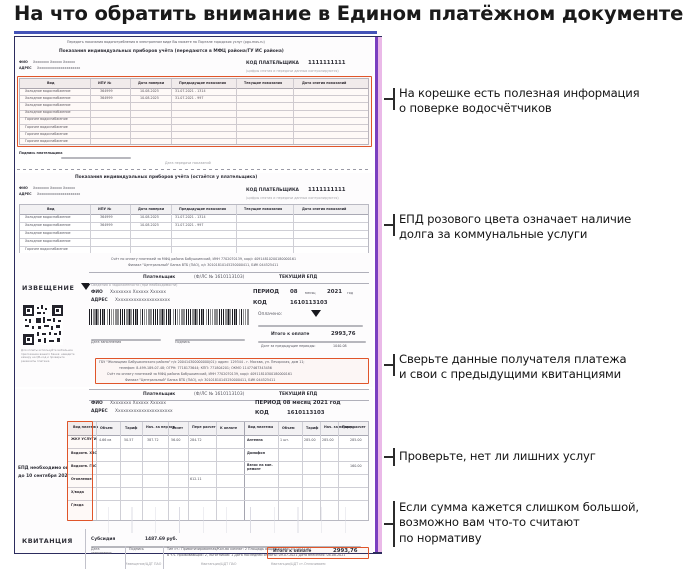 This screenshot has height=569, width=700. Describe the element at coordinates (260, 467) in the screenshot. I see `svc-cell-name-right: Взнос на кап. ремонт` at that location.